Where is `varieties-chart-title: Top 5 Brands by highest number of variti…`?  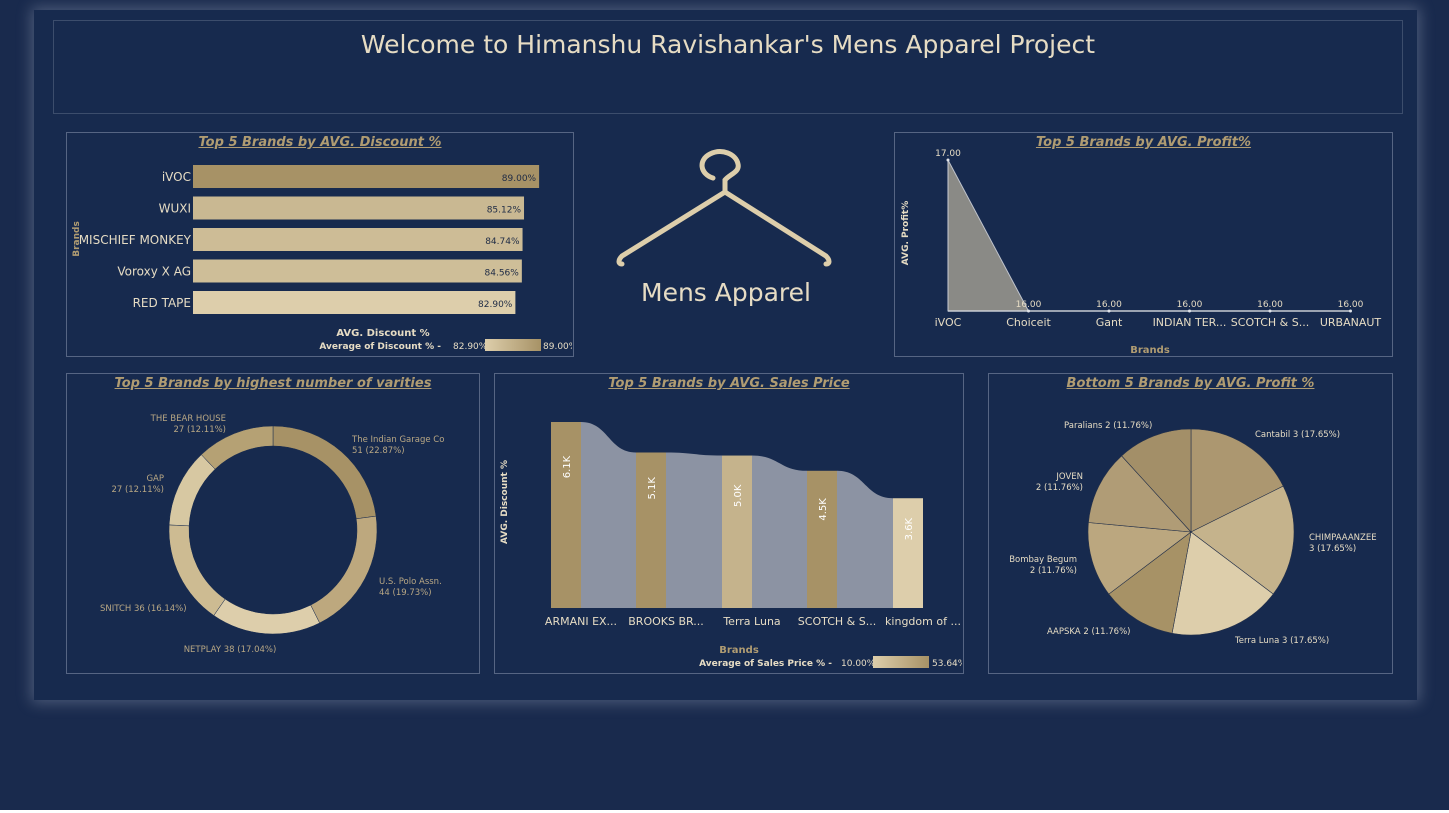
varieties-chart-title: Top 5 Brands by highest number of variti… is located at coordinates (273, 383).